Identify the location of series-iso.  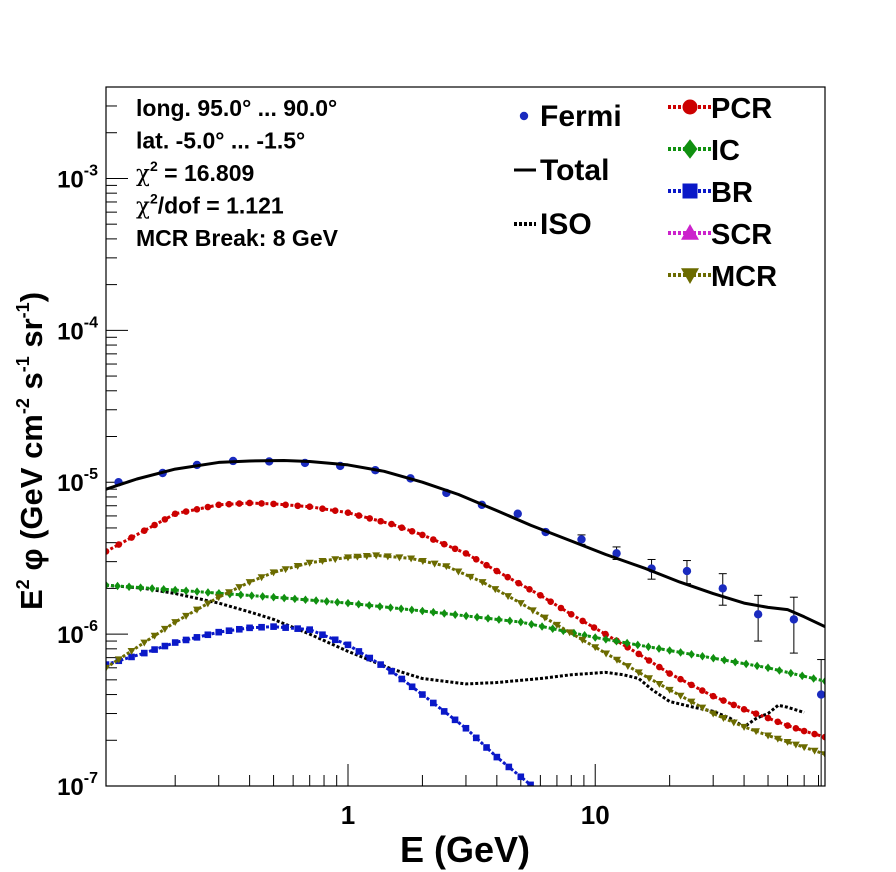
(455, 656).